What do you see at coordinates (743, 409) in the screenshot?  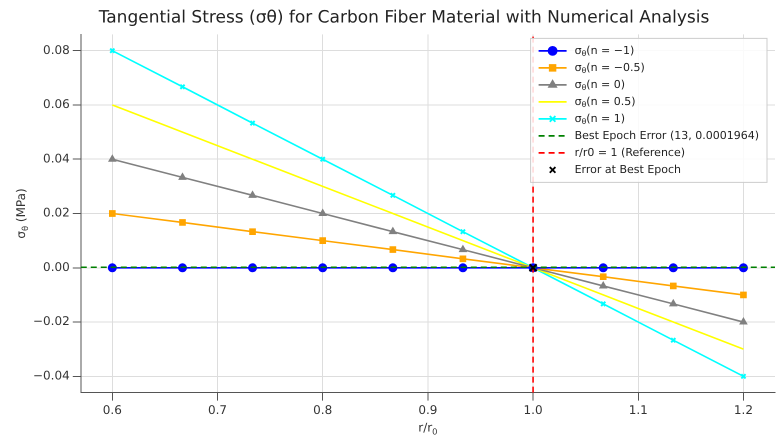 I see `x-tick-label: 1.2` at bounding box center [743, 409].